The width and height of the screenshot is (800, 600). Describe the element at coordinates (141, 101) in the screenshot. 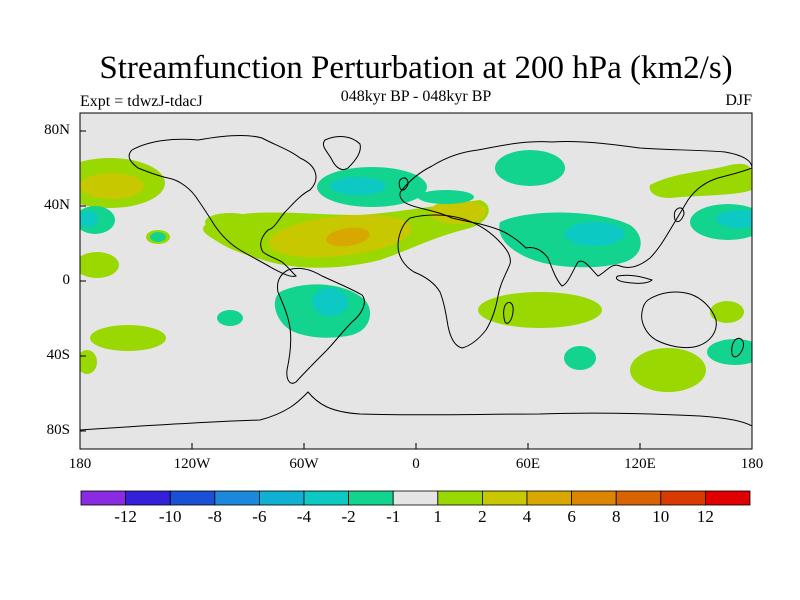

I see `experiment-label: Expt = tdwzJ-tdacJ` at that location.